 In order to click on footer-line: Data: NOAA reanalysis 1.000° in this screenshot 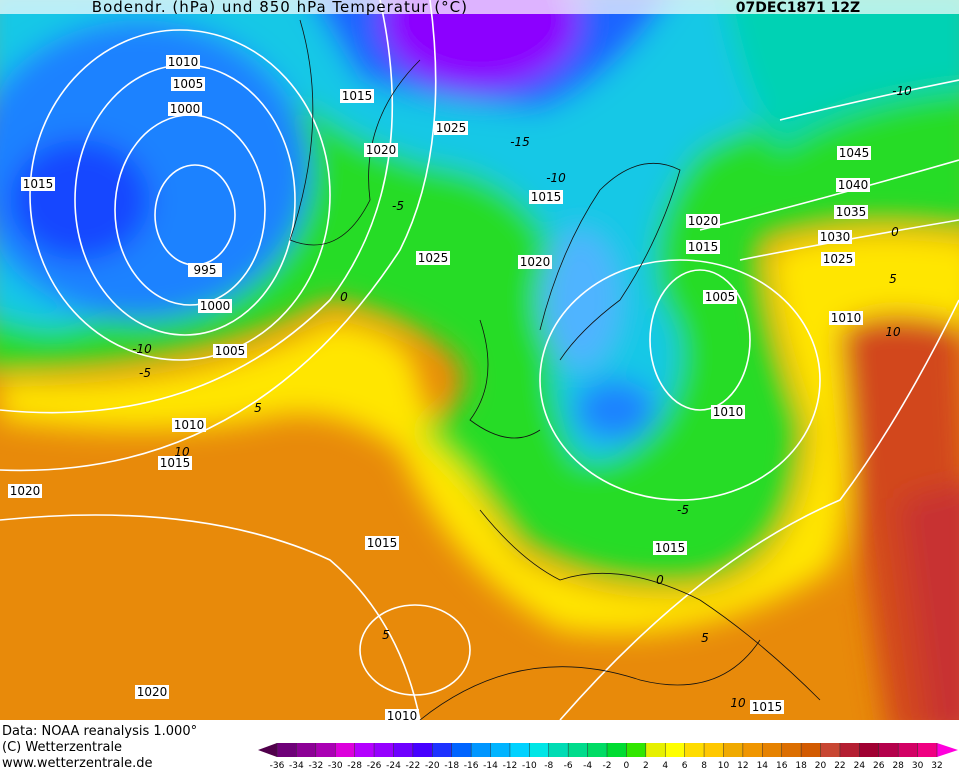, I will do `click(99, 731)`.